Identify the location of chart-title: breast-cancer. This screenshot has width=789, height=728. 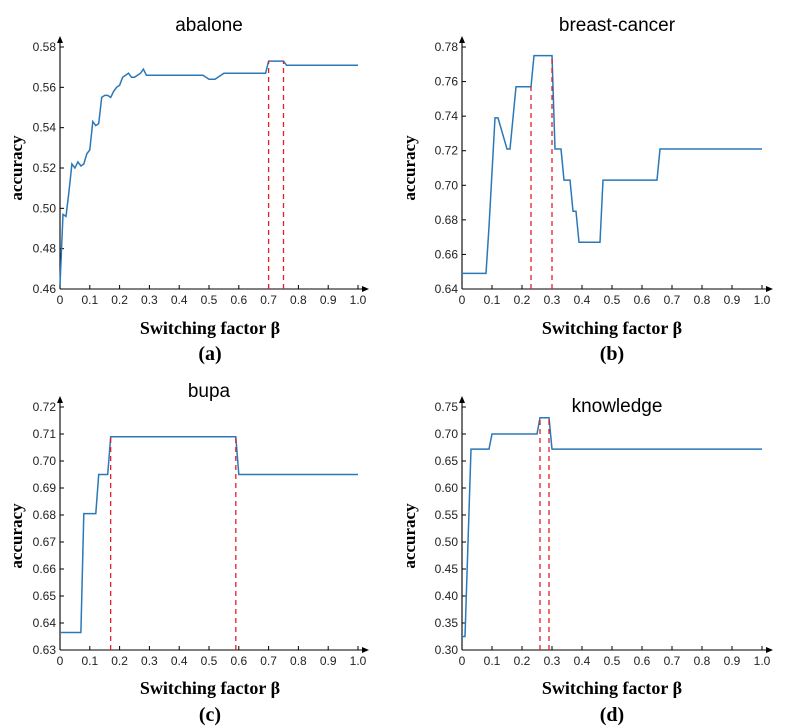
(617, 25).